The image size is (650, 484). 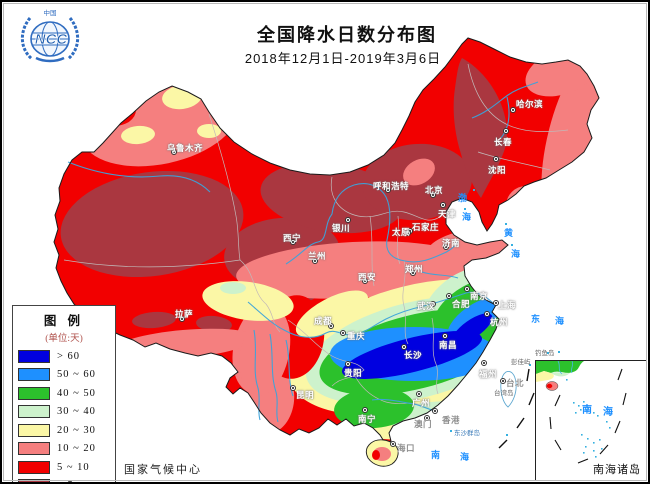 I want to click on city-label-kunming: 昆明, so click(x=305, y=395).